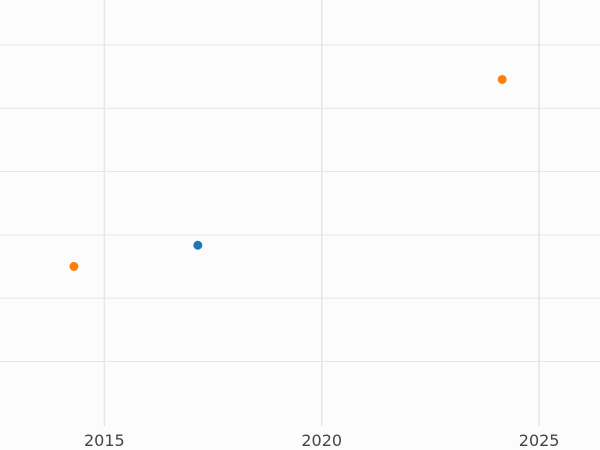 The height and width of the screenshot is (450, 600). What do you see at coordinates (539, 440) in the screenshot?
I see `x-tick-label: 2025` at bounding box center [539, 440].